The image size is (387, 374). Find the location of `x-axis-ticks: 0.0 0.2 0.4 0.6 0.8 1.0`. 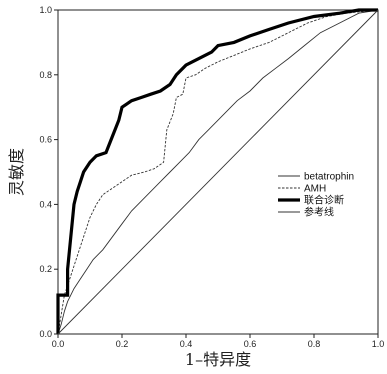

x-axis-ticks: 0.0 0.2 0.4 0.6 0.8 1.0 is located at coordinates (218, 341).